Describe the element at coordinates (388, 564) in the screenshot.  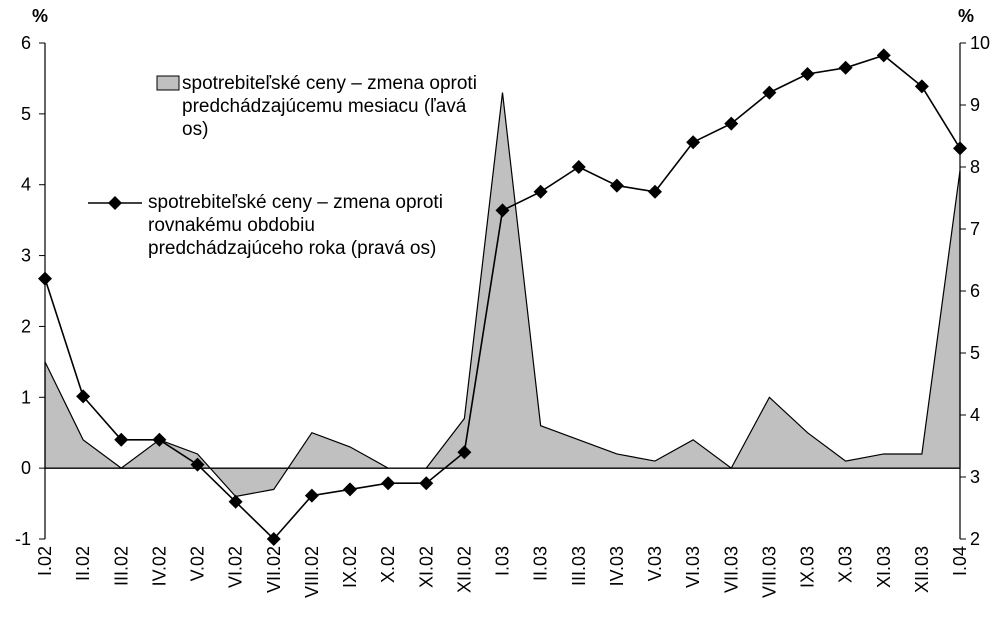
I see `x-tick-label: X.02` at that location.